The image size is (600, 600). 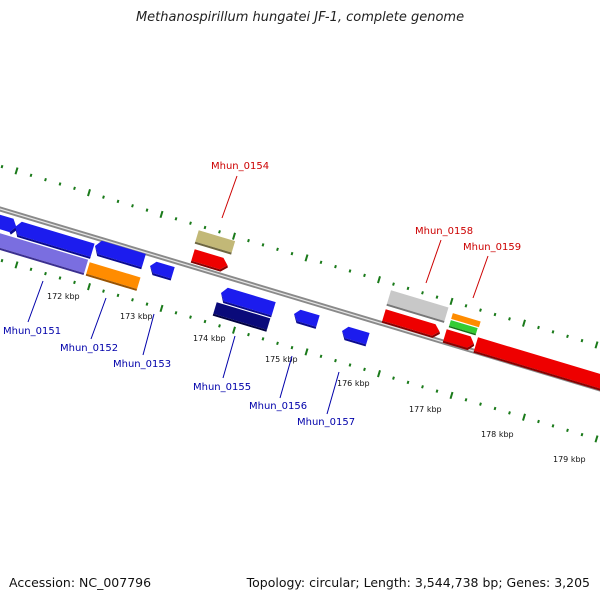 What do you see at coordinates (240, 166) in the screenshot?
I see `label-mhun-0154: Mhun_0154` at bounding box center [240, 166].